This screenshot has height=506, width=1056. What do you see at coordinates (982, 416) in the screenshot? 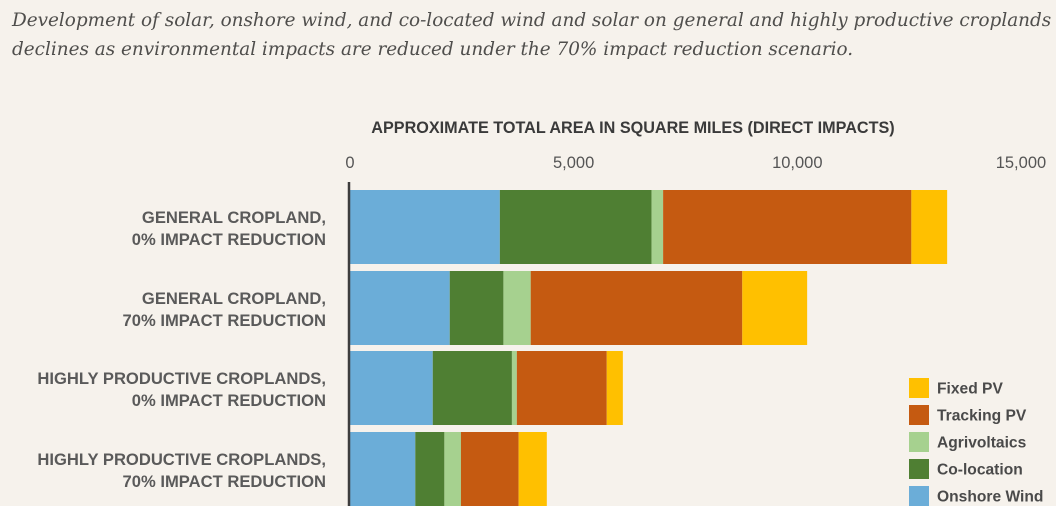
I see `legend-label: Tracking PV` at bounding box center [982, 416].